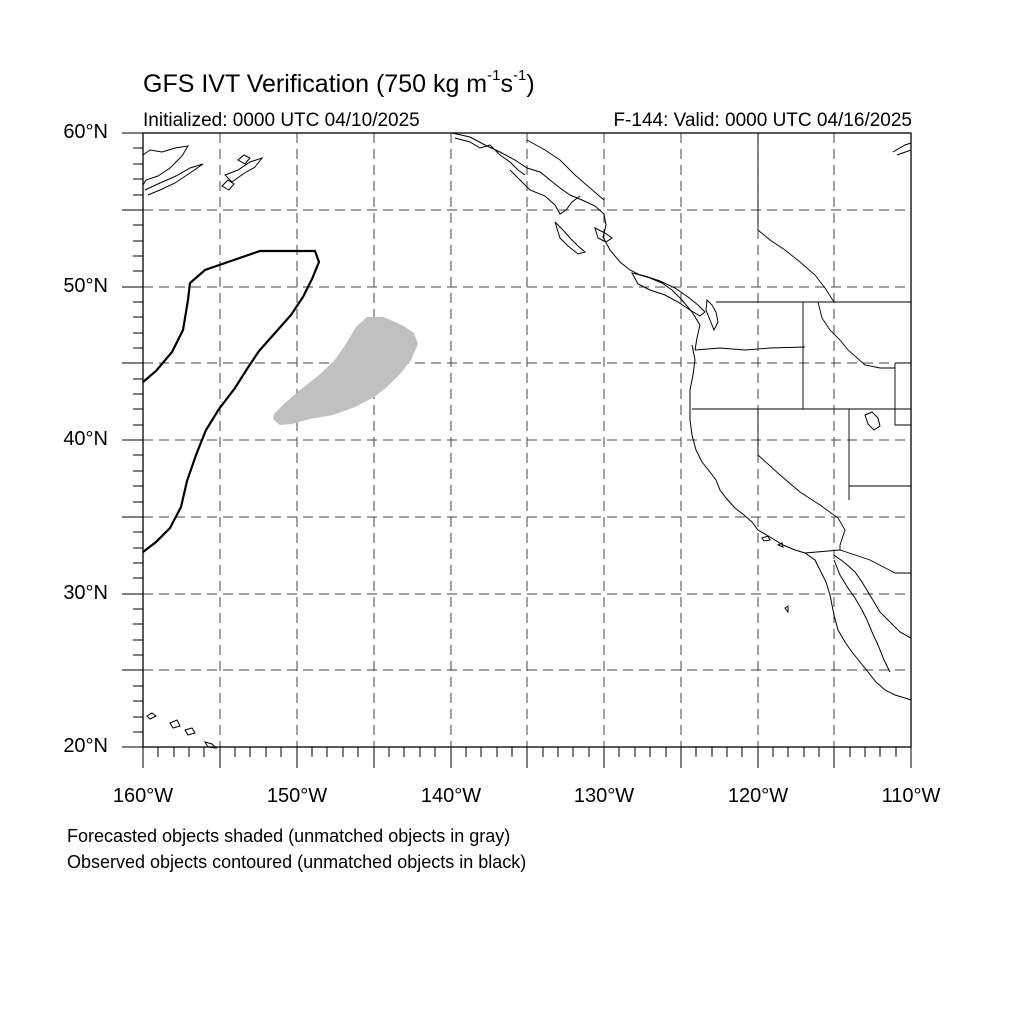 This screenshot has width=1024, height=1024. What do you see at coordinates (231, 401) in the screenshot?
I see `observed-object-contour` at bounding box center [231, 401].